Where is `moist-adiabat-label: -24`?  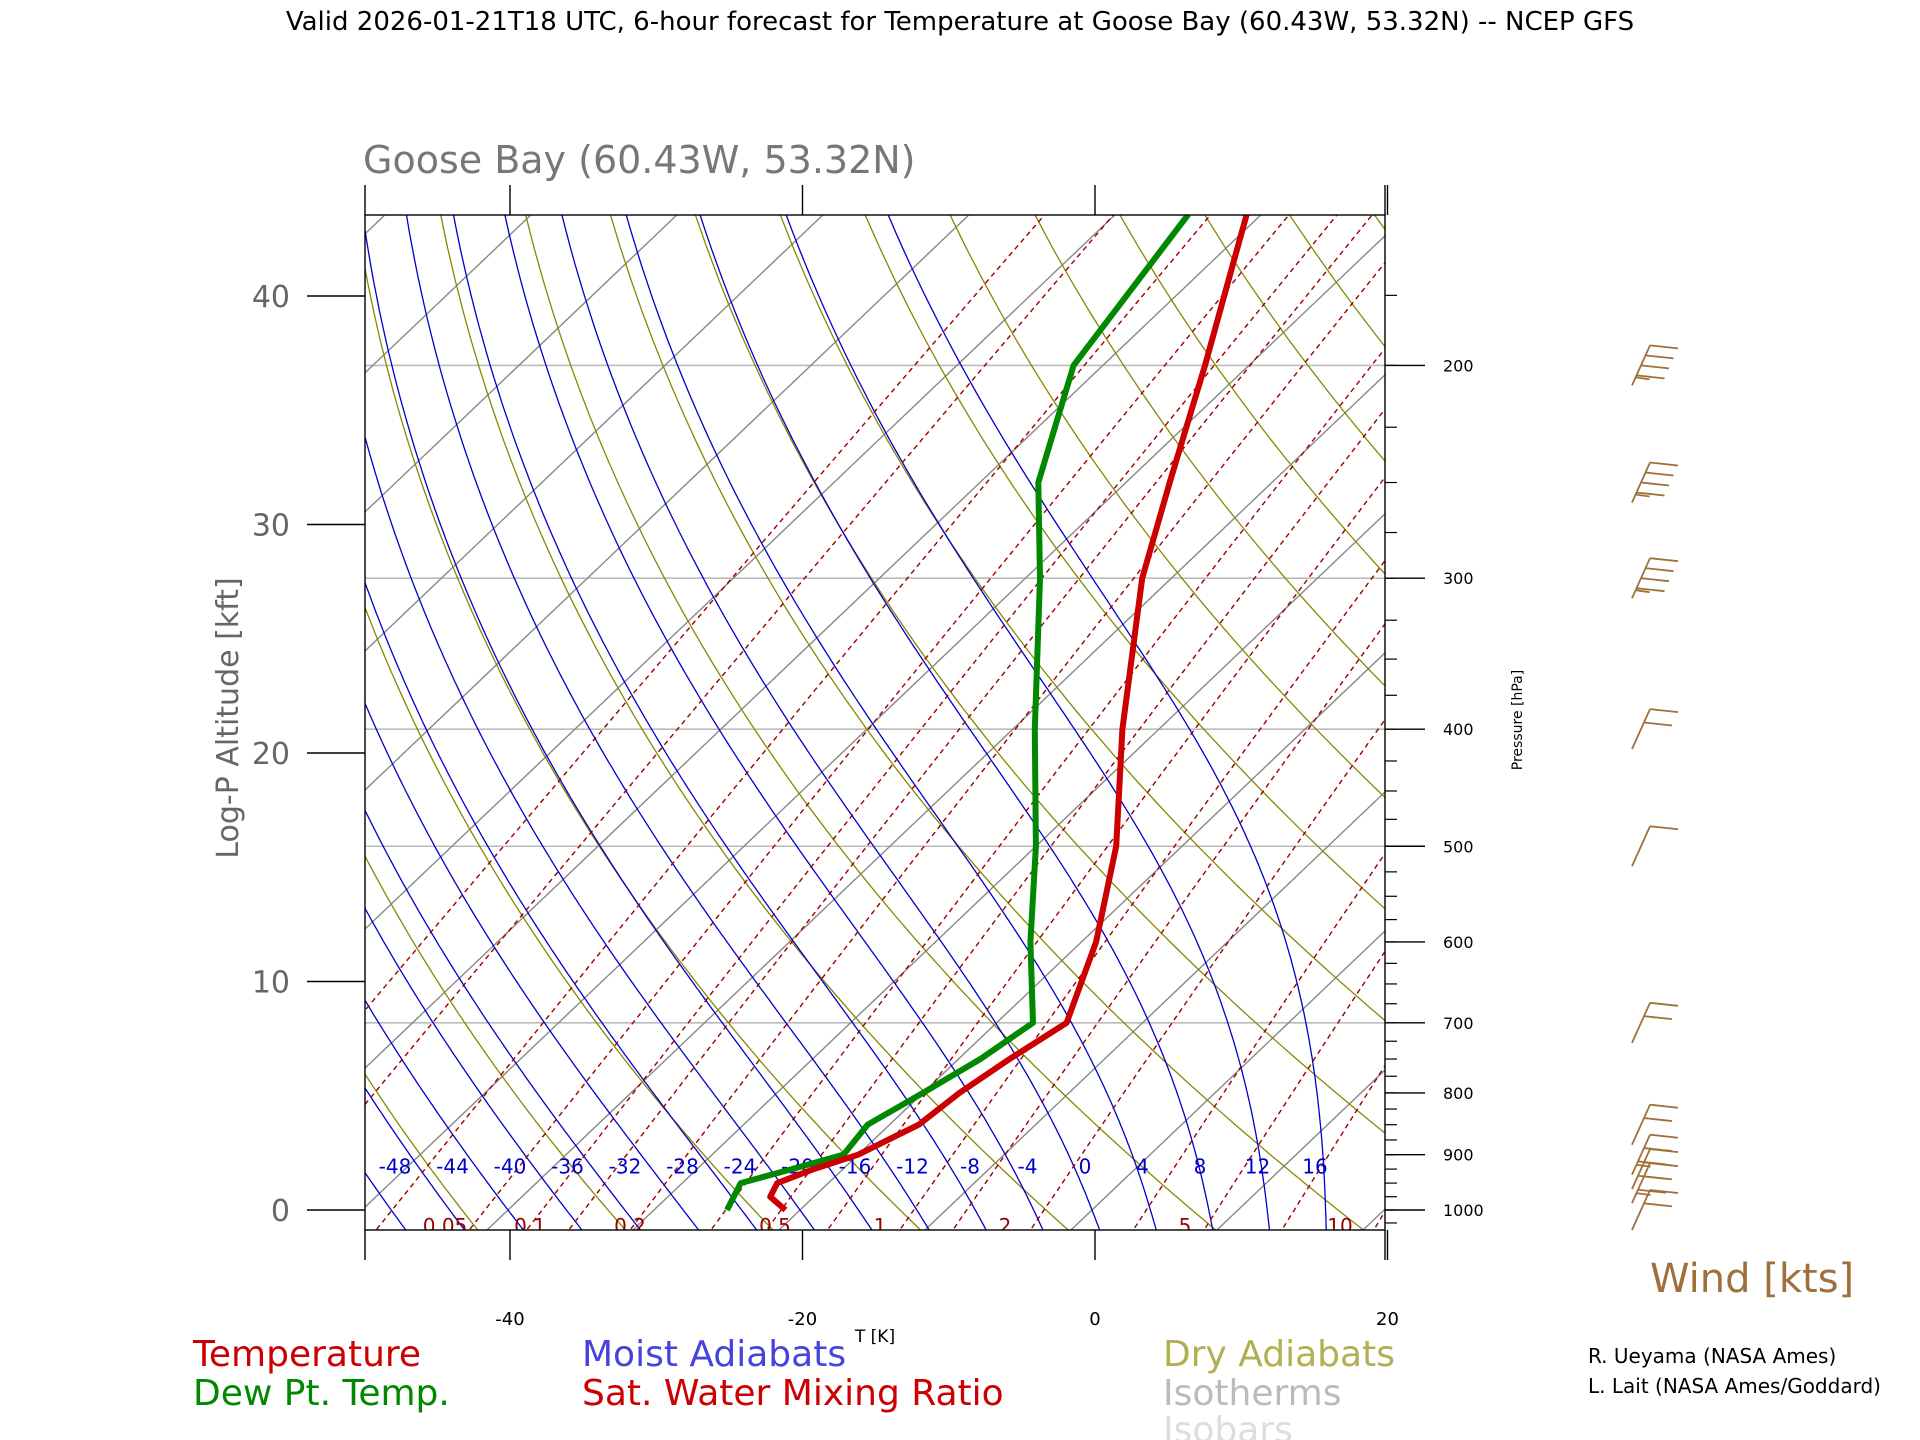
moist-adiabat-label: -24 is located at coordinates (740, 1166).